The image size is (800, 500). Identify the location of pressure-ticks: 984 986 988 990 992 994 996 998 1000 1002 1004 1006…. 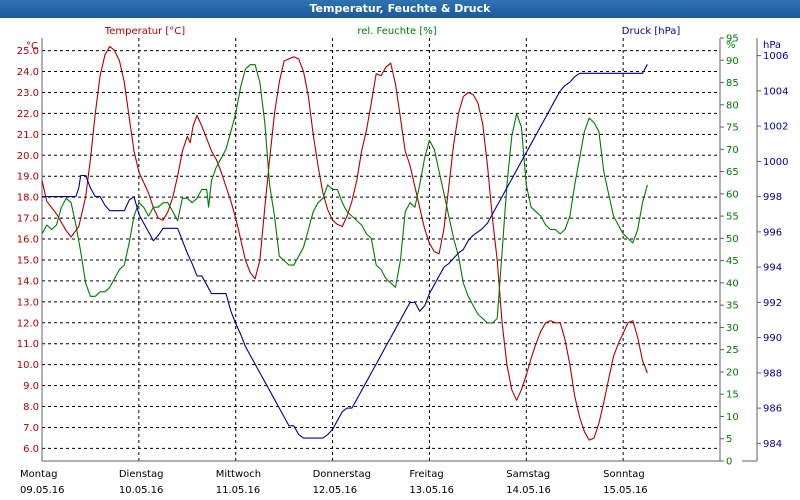
(772, 245).